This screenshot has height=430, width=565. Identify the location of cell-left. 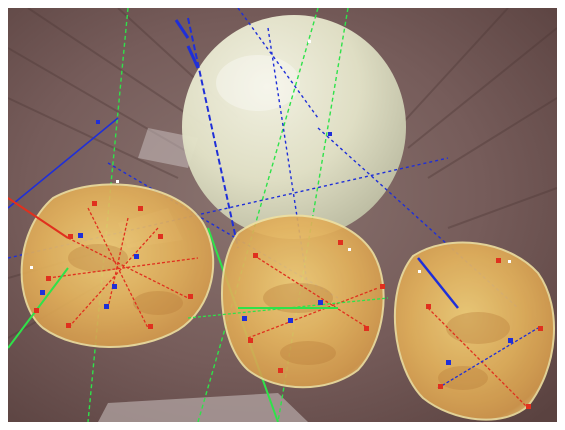
(117, 265).